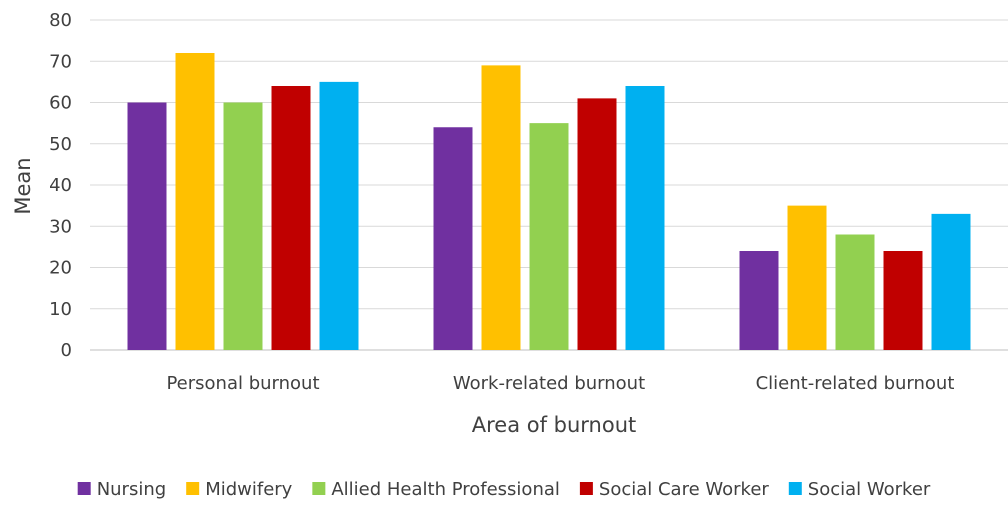 The width and height of the screenshot is (1008, 507). I want to click on y-axis-ticks: 0 10 20 30 40 50 60 70 80, so click(60, 185).